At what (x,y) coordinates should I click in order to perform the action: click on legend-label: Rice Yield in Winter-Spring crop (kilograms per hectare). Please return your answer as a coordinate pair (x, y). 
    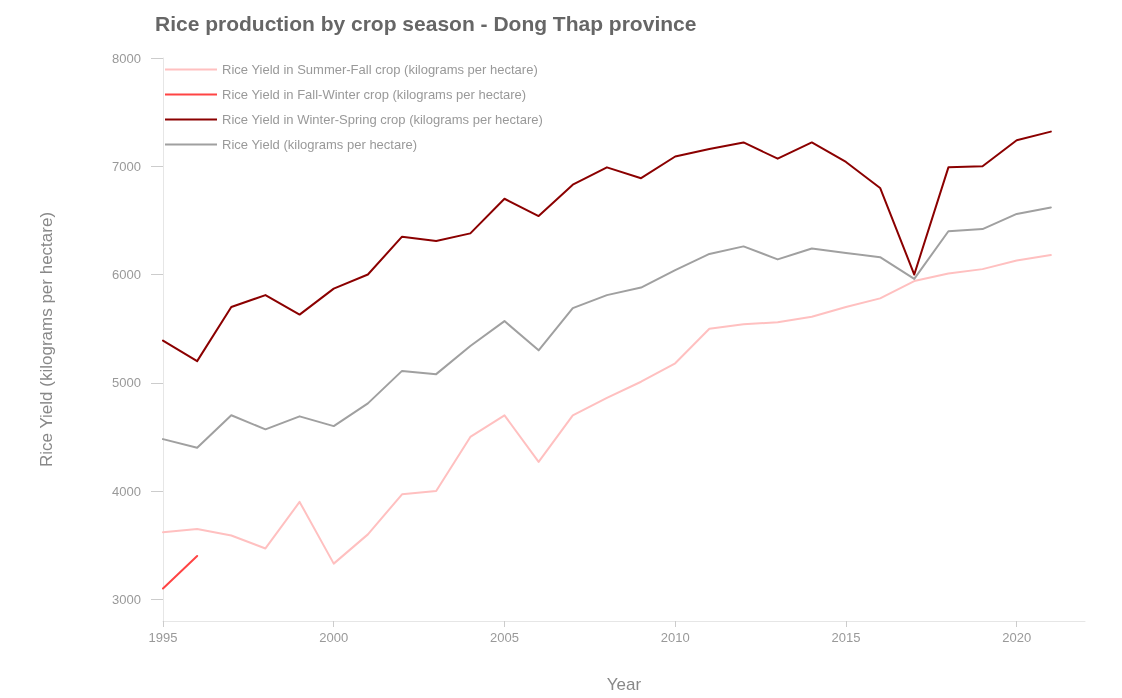
    Looking at the image, I should click on (382, 119).